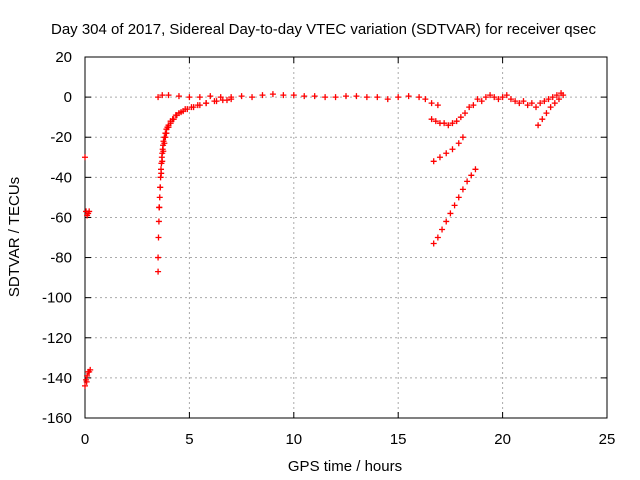  Describe the element at coordinates (57, 338) in the screenshot. I see `y-tick-label: -120` at that location.